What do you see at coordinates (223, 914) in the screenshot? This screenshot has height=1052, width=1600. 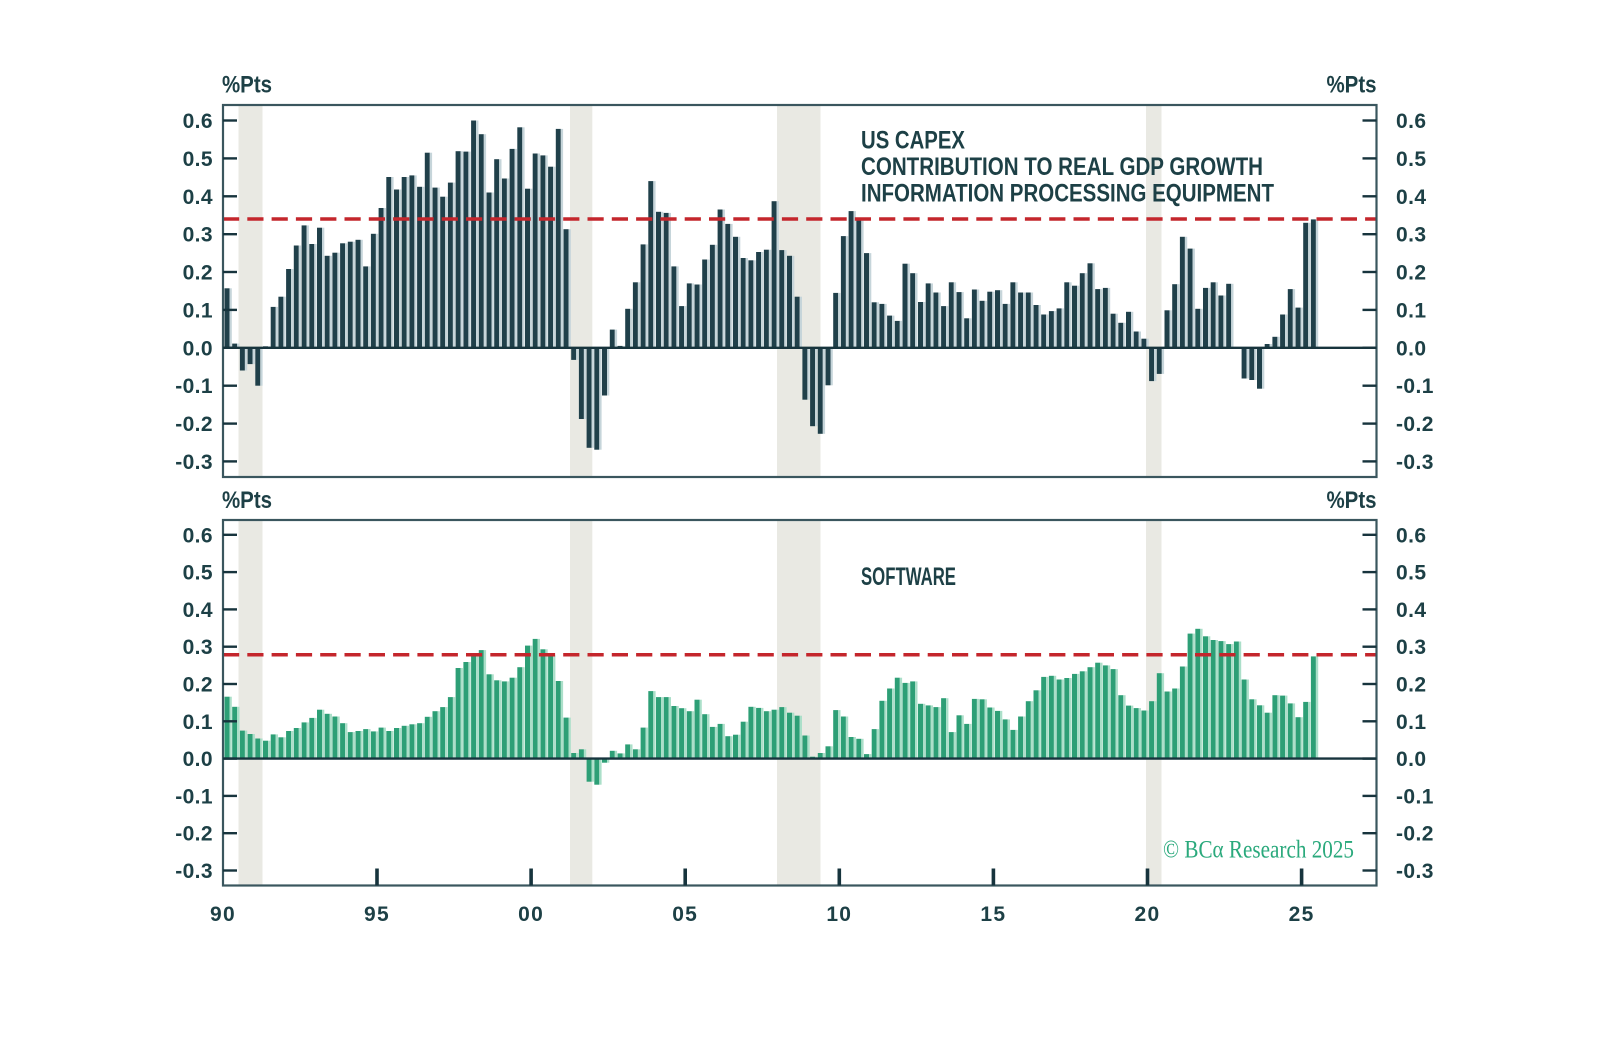 I see `svg-text: 90` at bounding box center [223, 914].